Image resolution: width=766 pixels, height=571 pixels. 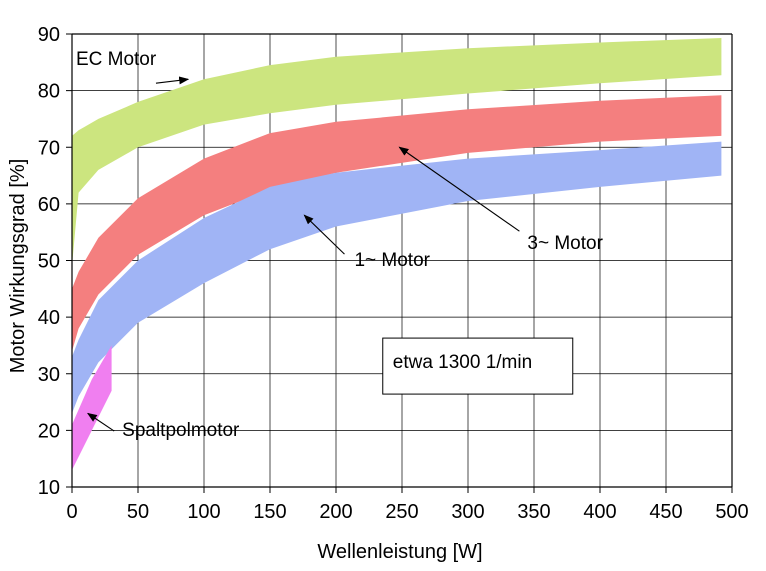 What do you see at coordinates (269, 512) in the screenshot?
I see `x-tick-label: 150` at bounding box center [269, 512].